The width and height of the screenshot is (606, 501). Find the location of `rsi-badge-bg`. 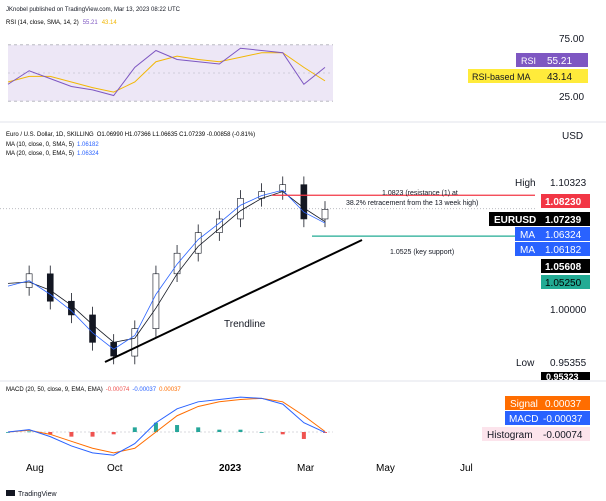

rsi-badge-bg is located at coordinates (528, 60).